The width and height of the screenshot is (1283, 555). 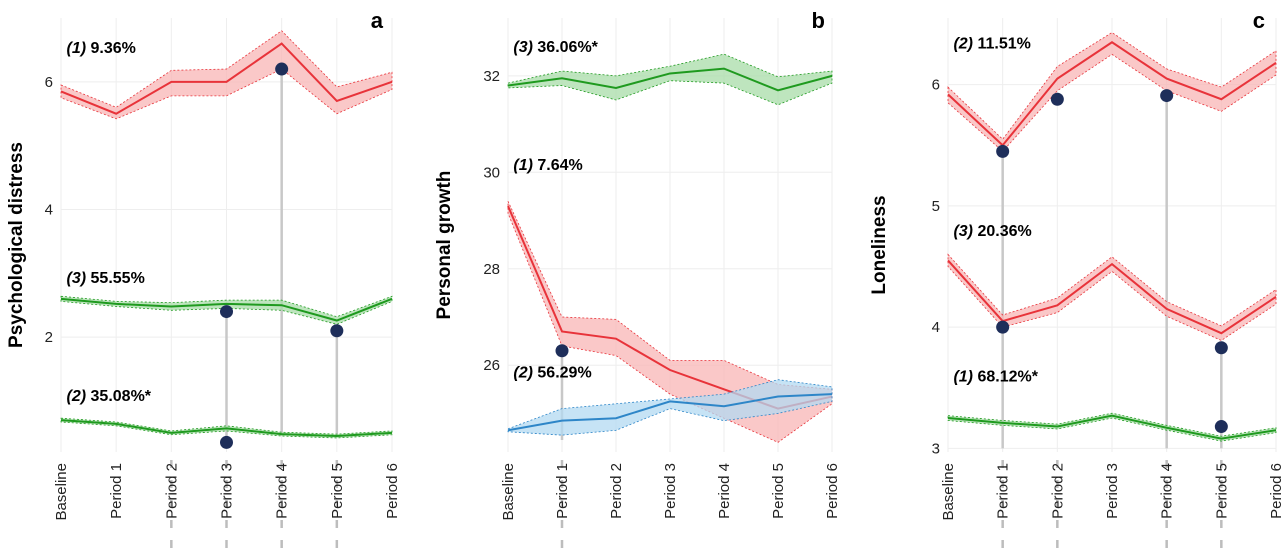 I want to click on panel-letter: c, so click(x=1259, y=20).